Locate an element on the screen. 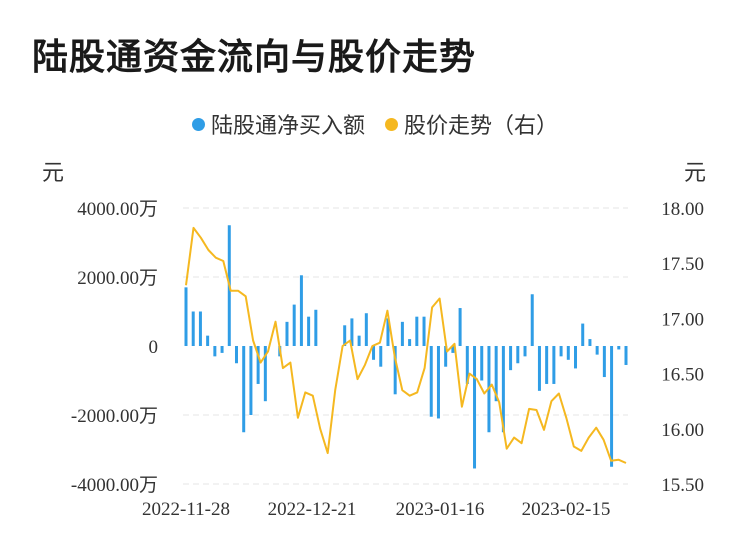 This screenshot has height=558, width=750. chart-title: 陆股通资金流向与股价走势 is located at coordinates (254, 57).